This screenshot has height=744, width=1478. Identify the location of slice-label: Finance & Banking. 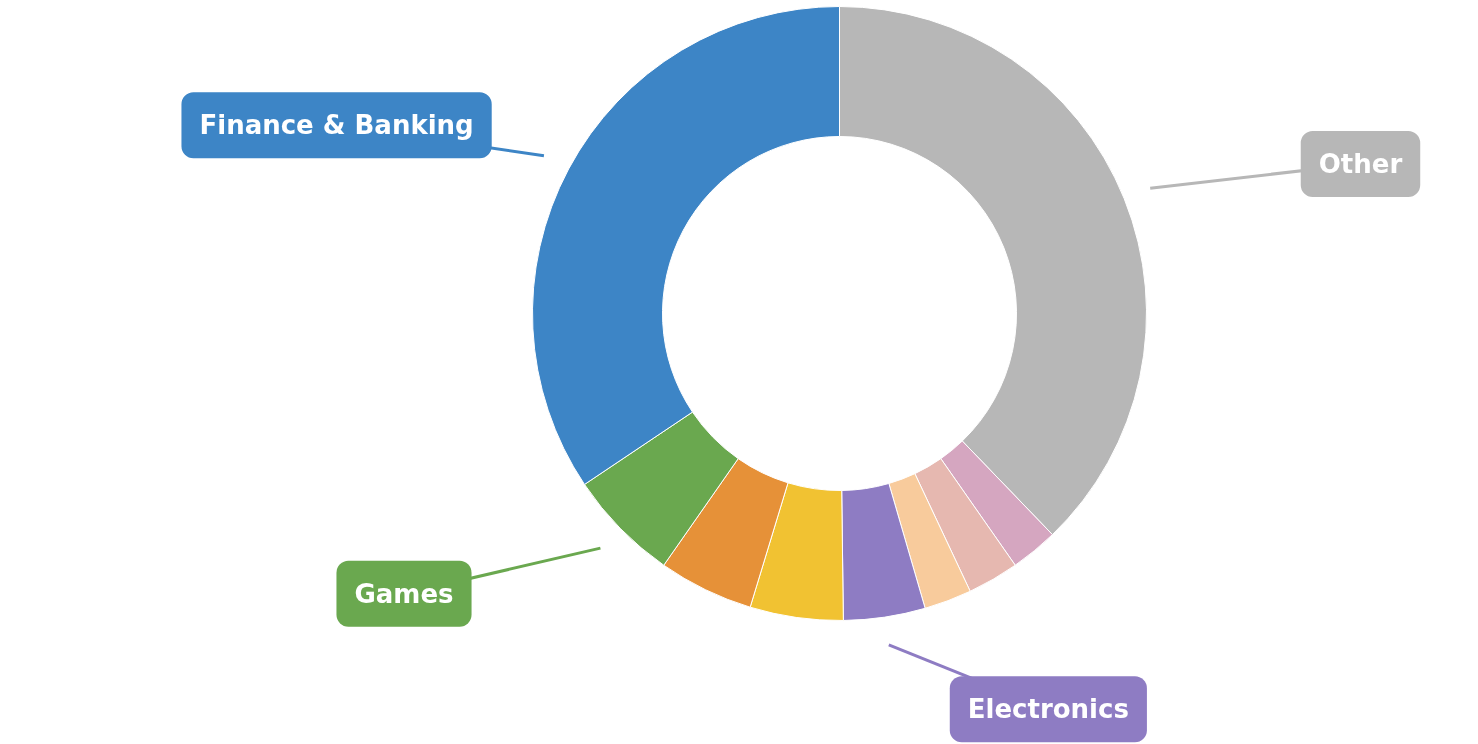
(336, 125).